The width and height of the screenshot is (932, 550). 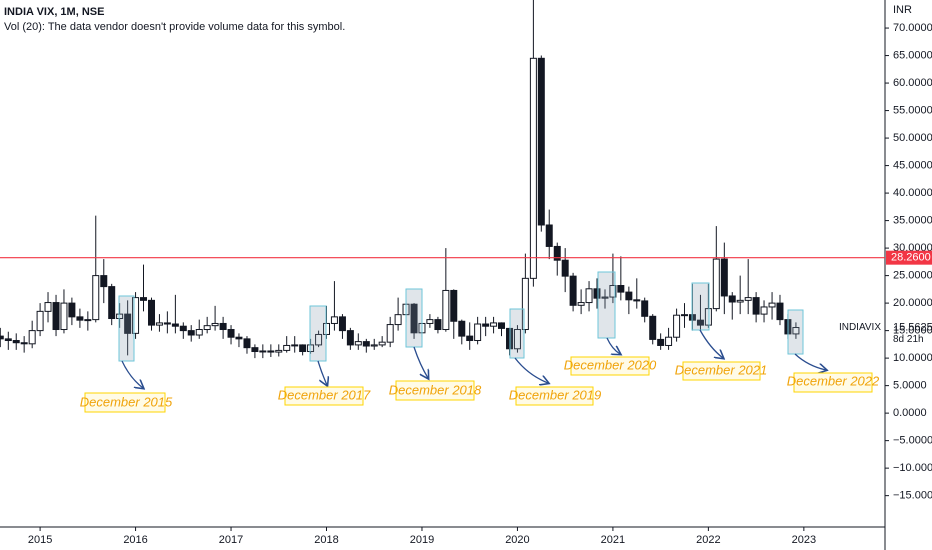 What do you see at coordinates (517, 540) in the screenshot?
I see `x-tick-label: 2020` at bounding box center [517, 540].